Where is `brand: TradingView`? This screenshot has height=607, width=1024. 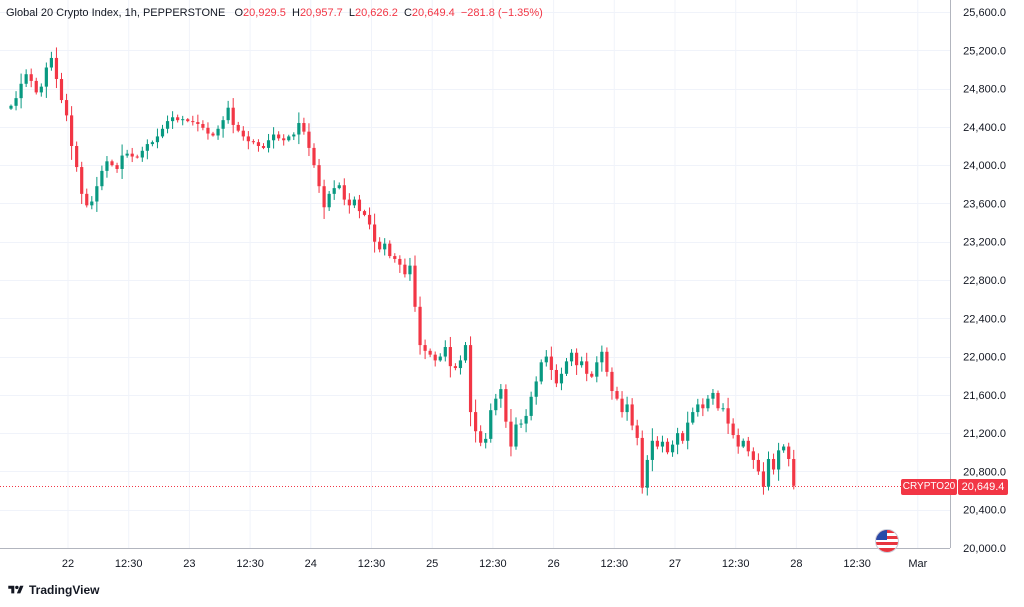 brand: TradingView is located at coordinates (53, 590).